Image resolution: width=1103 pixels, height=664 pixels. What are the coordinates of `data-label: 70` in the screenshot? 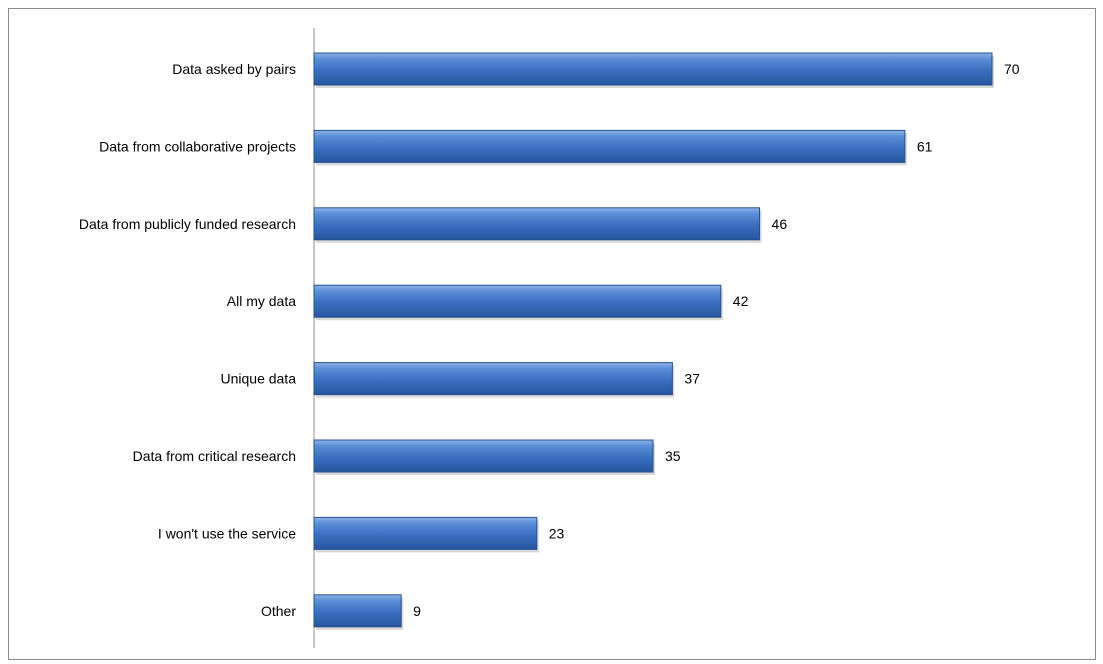 It's located at (1012, 69).